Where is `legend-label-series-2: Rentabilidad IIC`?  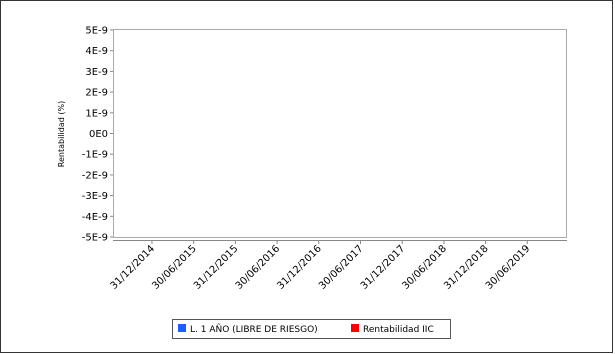 legend-label-series-2: Rentabilidad IIC is located at coordinates (398, 330).